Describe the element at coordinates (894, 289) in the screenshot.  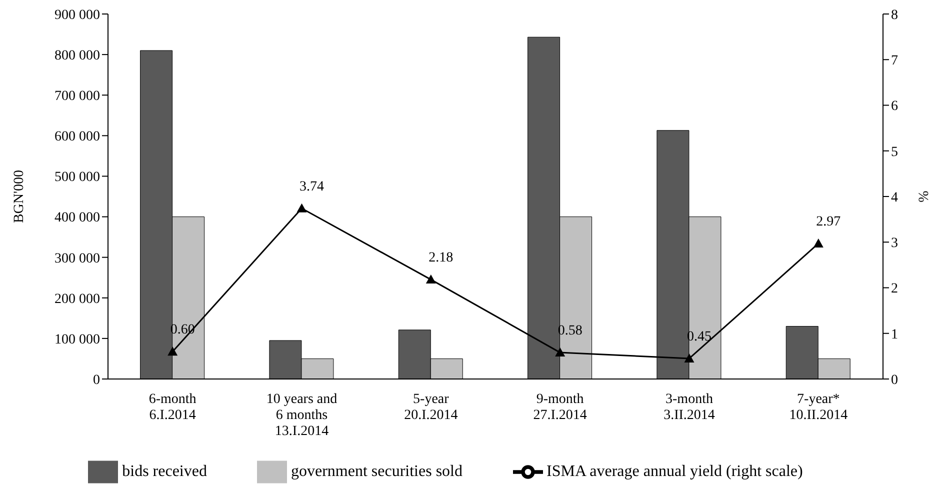
I see `y2-tick-label: 2` at that location.